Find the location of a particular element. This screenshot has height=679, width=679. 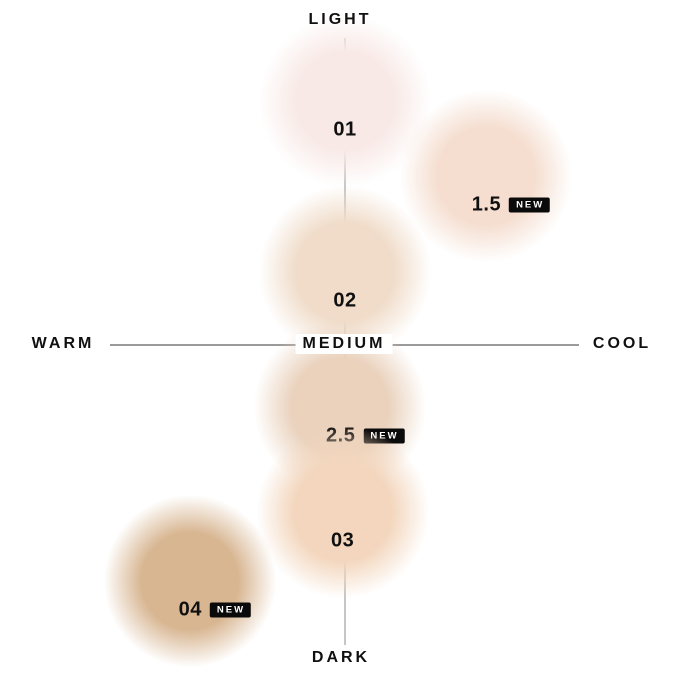

axis-label-cool: COOL is located at coordinates (622, 343).